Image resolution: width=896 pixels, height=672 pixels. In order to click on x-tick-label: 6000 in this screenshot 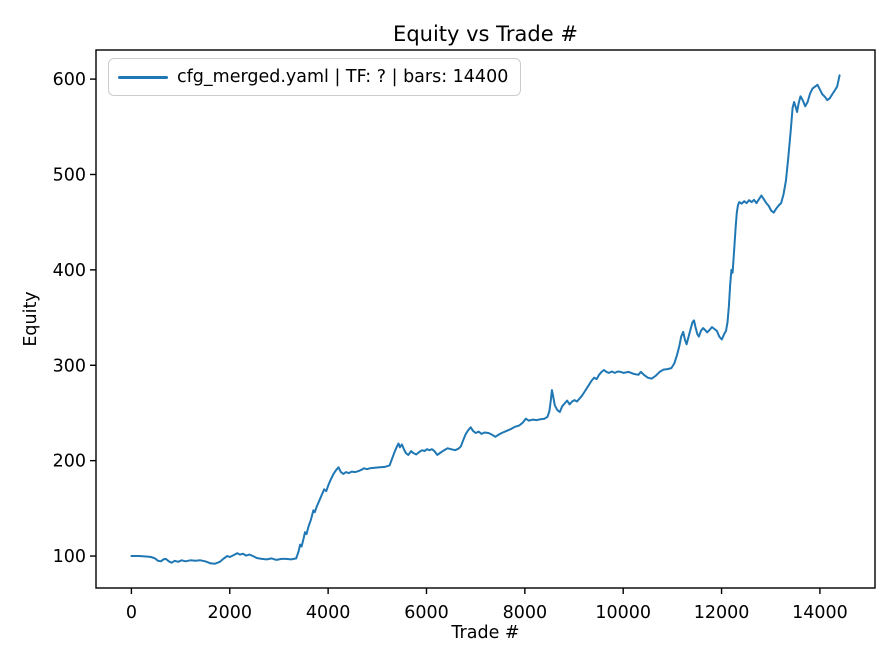, I will do `click(426, 613)`.